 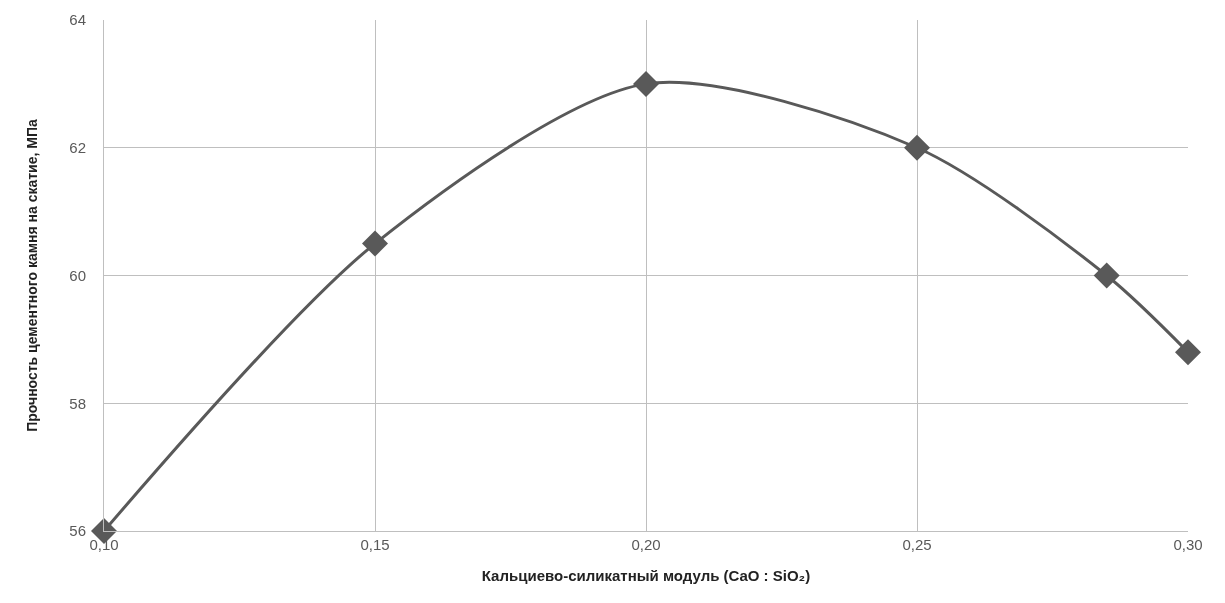 I want to click on y-tick-label: 62, so click(x=77, y=147).